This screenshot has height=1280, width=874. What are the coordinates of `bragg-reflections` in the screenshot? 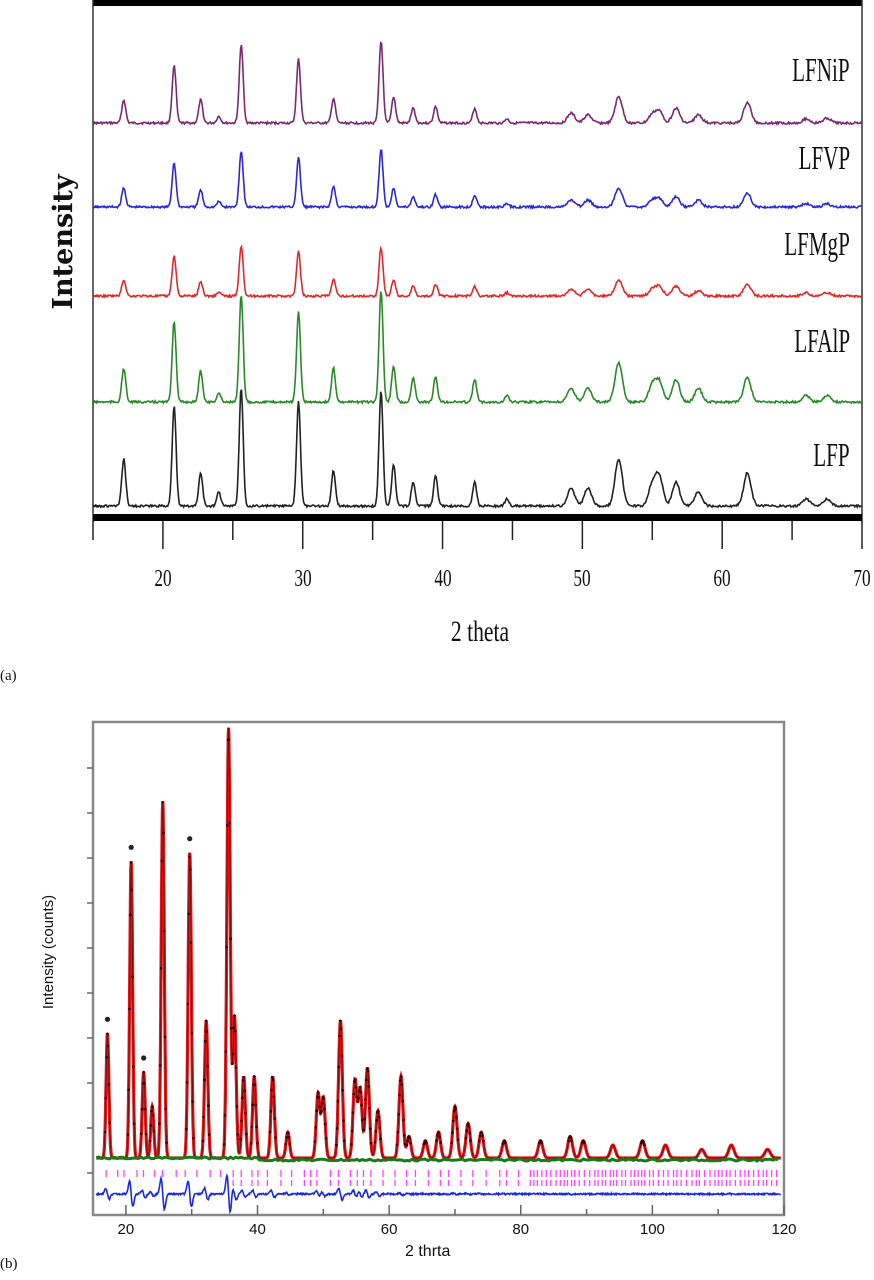 It's located at (441, 1178).